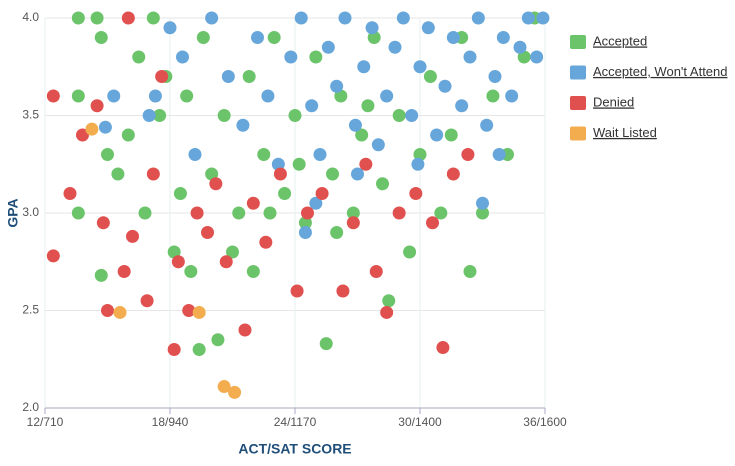 This screenshot has width=735, height=466. I want to click on y-tick-label: 2.5, so click(30, 310).